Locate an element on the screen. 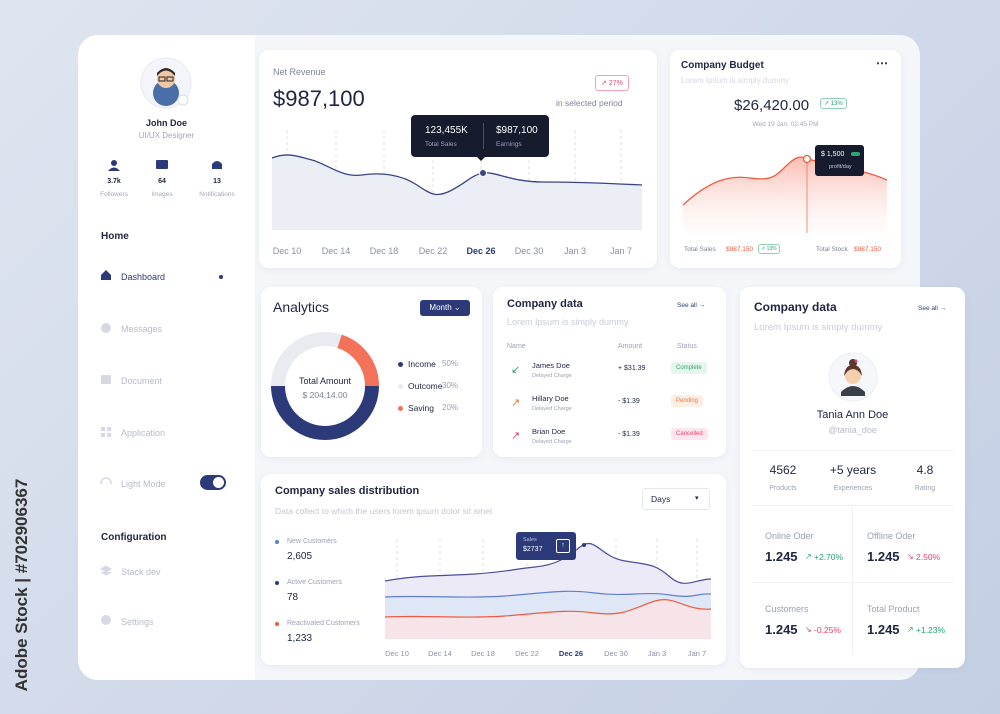 The height and width of the screenshot is (714, 1000). legend-label: Outcome is located at coordinates (425, 386).